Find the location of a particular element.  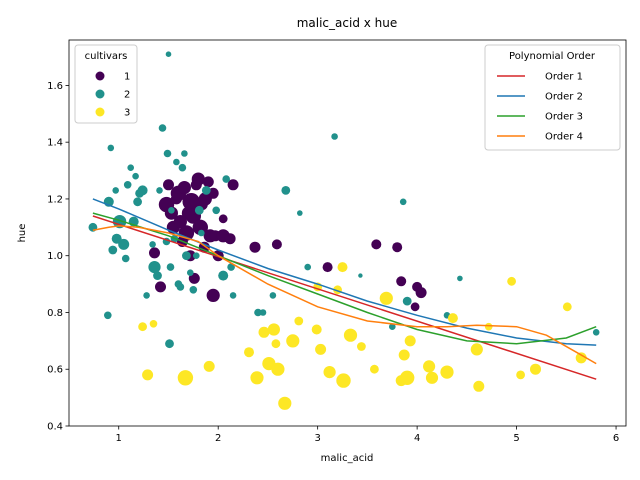

legend-title: Polynomial Order is located at coordinates (552, 56).